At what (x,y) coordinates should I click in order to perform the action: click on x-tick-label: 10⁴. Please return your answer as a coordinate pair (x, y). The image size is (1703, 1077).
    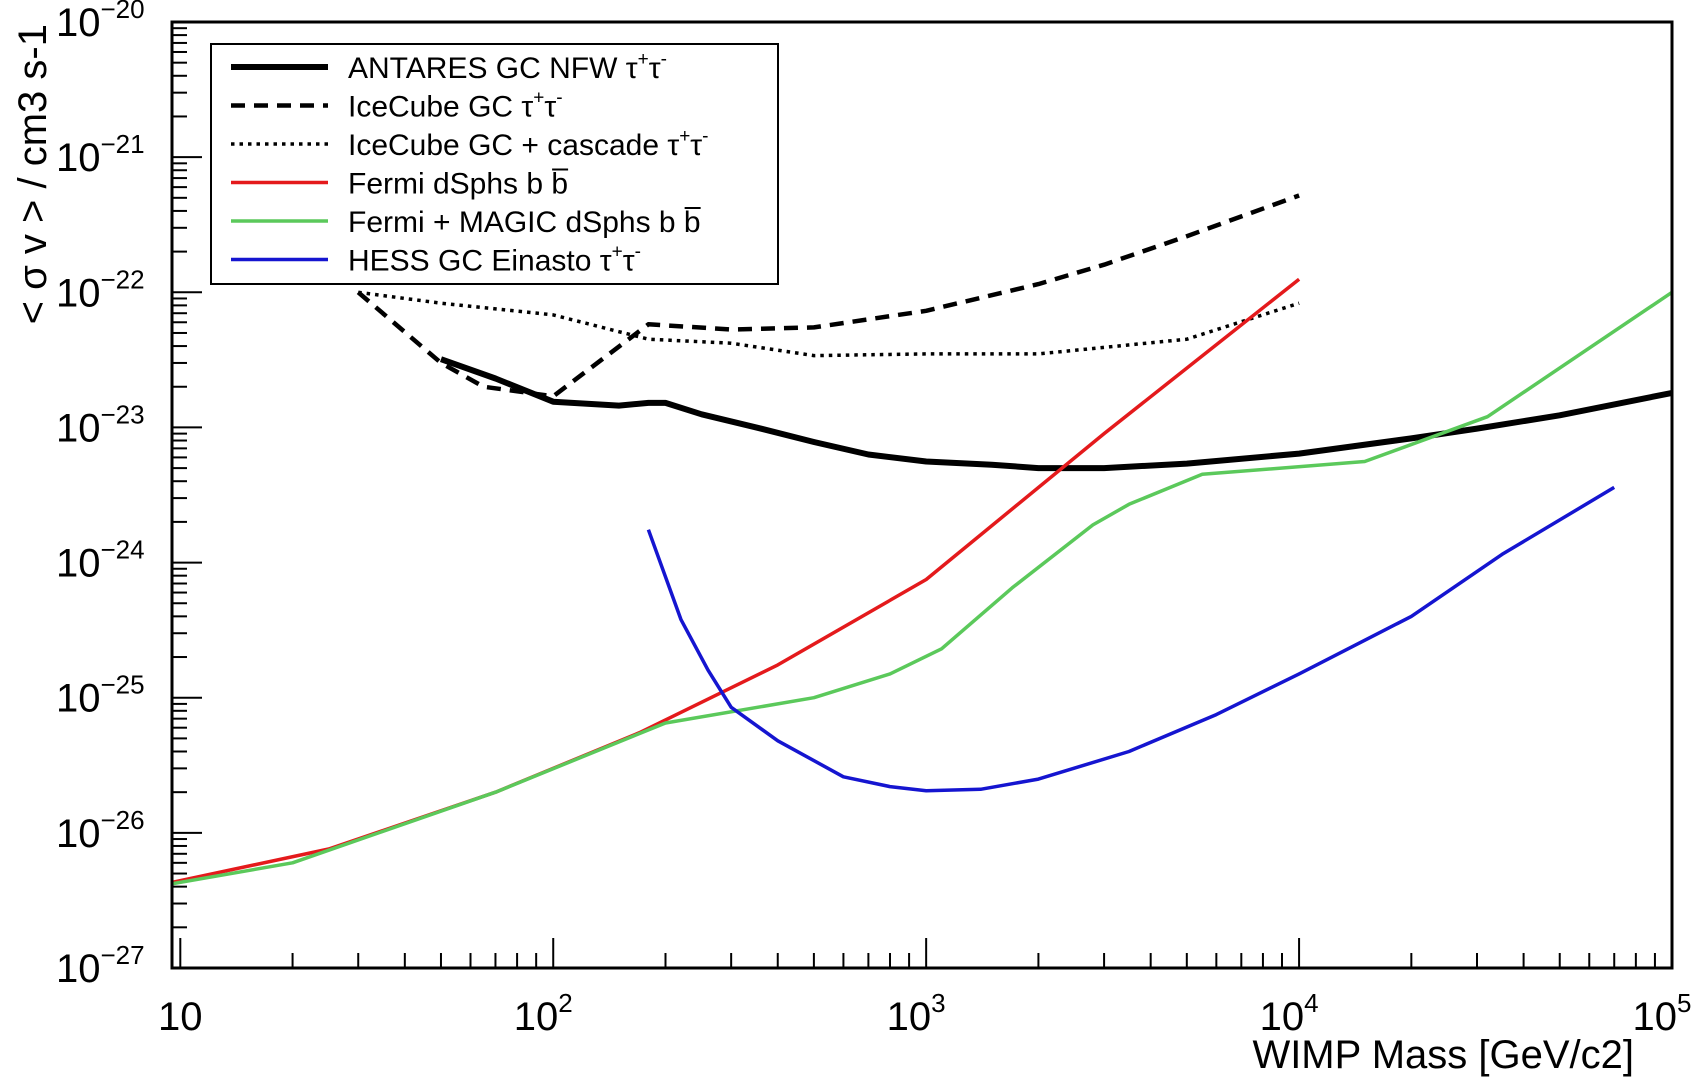
    Looking at the image, I should click on (1289, 1013).